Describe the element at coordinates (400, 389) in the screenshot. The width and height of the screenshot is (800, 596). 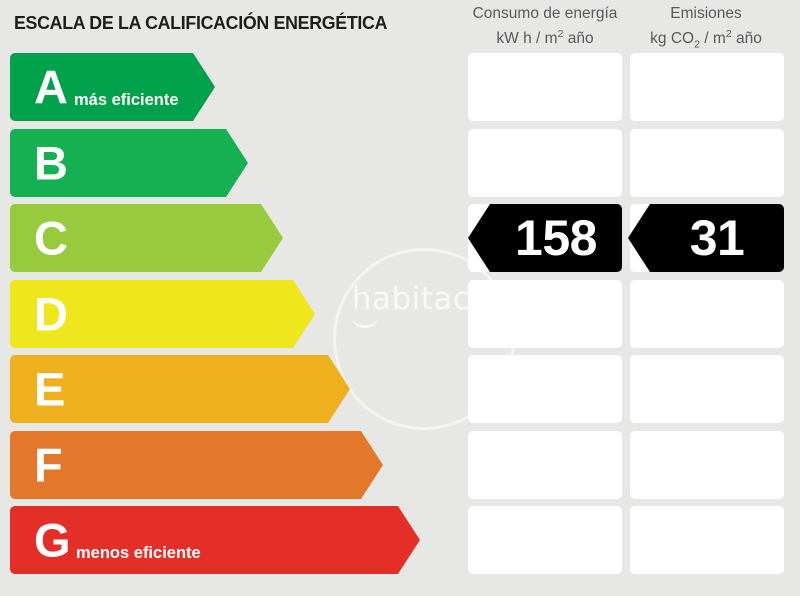
I see `rating-row-e: E` at that location.